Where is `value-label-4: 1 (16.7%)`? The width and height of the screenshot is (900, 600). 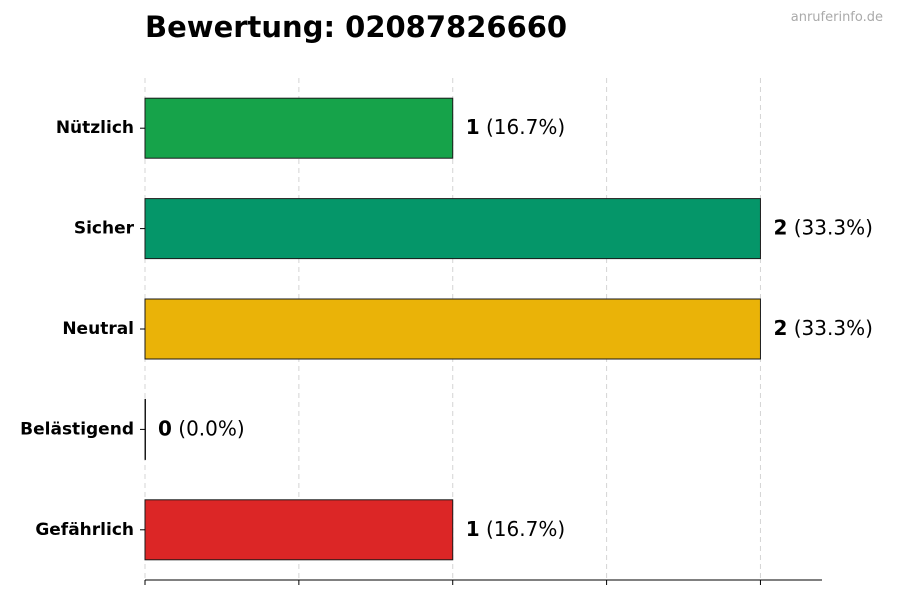 value-label-4: 1 (16.7%) is located at coordinates (515, 528).